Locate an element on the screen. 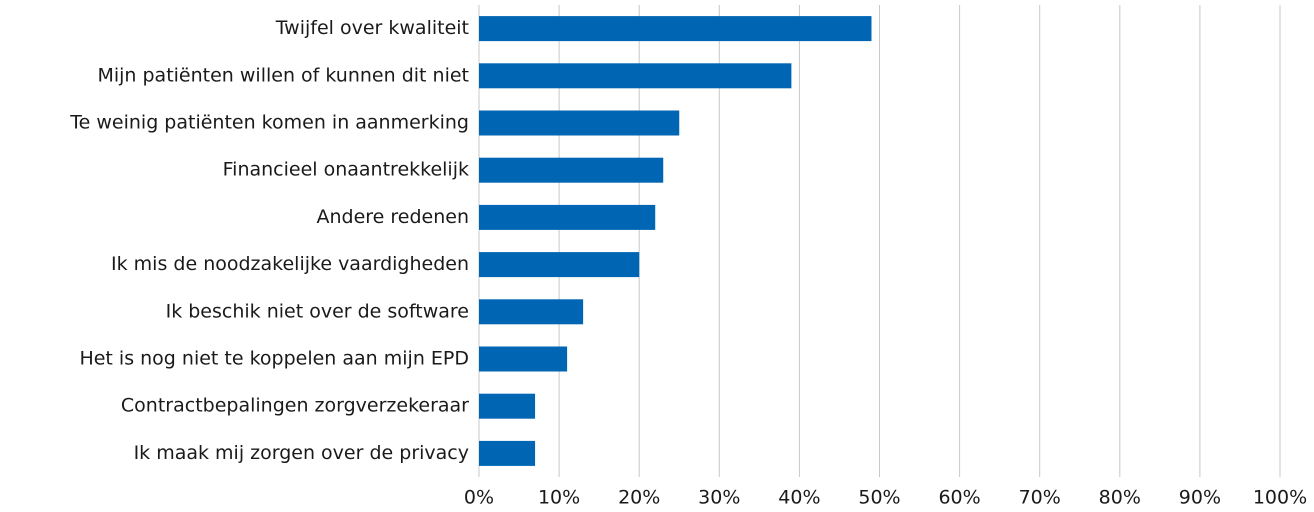 The height and width of the screenshot is (512, 1314). x-tick-label: 20% is located at coordinates (639, 498).